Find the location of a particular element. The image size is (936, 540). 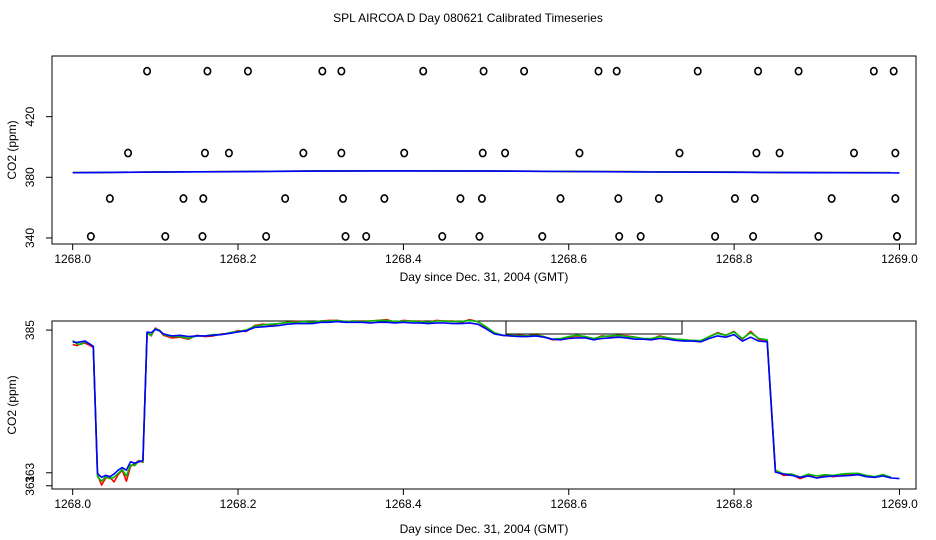

bottom-y-axis-label: CO2 (ppm) is located at coordinates (12, 404).